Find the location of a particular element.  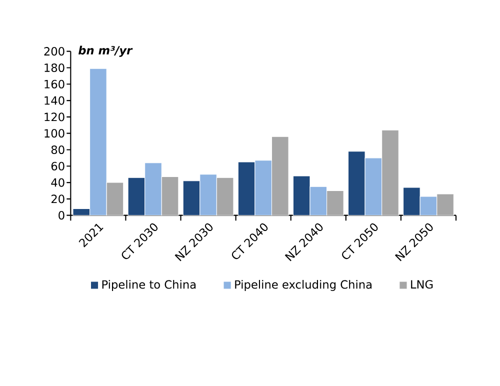

y-tick-label: 40 is located at coordinates (57, 182).